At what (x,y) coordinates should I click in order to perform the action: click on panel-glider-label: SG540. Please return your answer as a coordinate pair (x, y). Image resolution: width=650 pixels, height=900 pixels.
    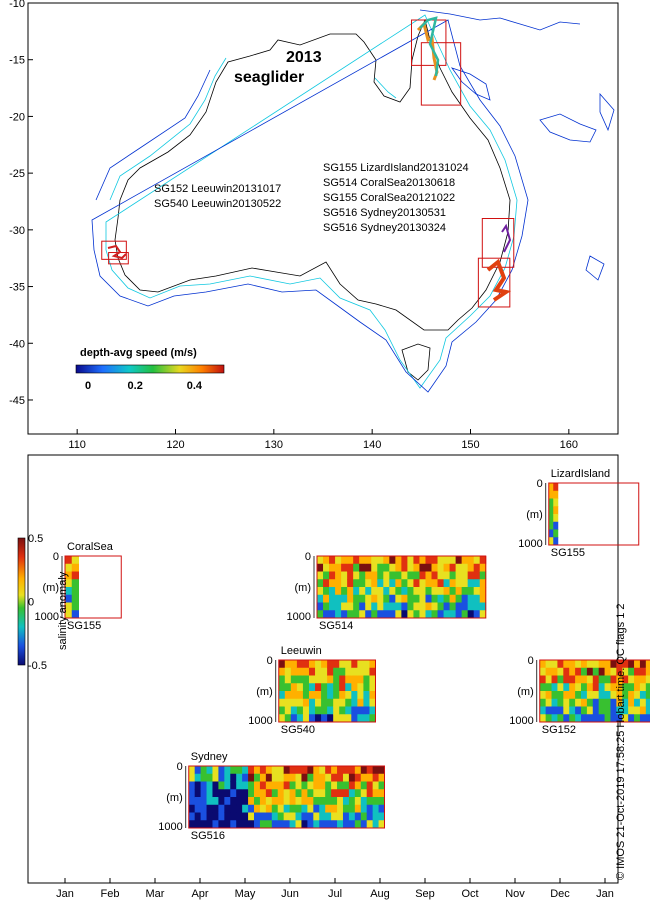
    Looking at the image, I should click on (298, 730).